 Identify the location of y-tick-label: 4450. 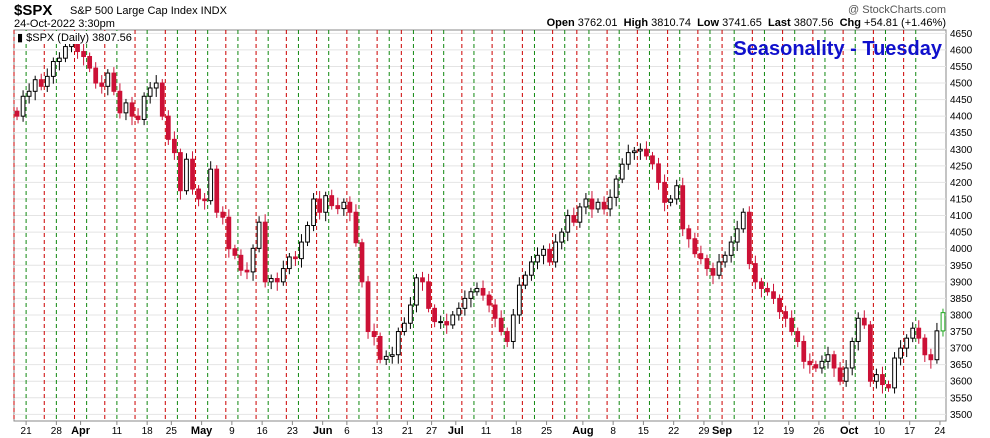
(961, 100).